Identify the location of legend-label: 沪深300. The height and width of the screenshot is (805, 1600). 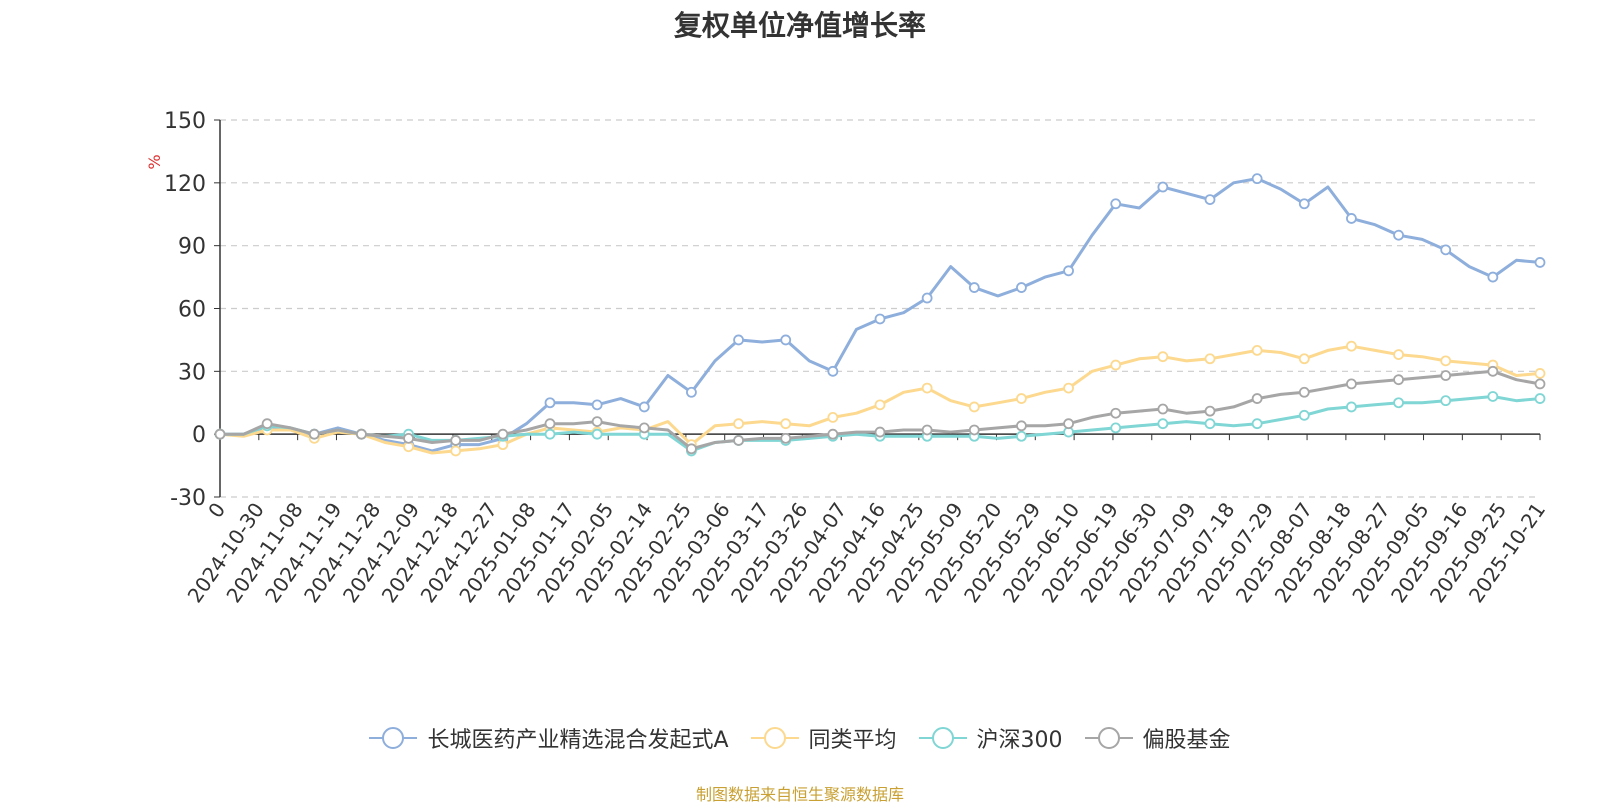
(1019, 740).